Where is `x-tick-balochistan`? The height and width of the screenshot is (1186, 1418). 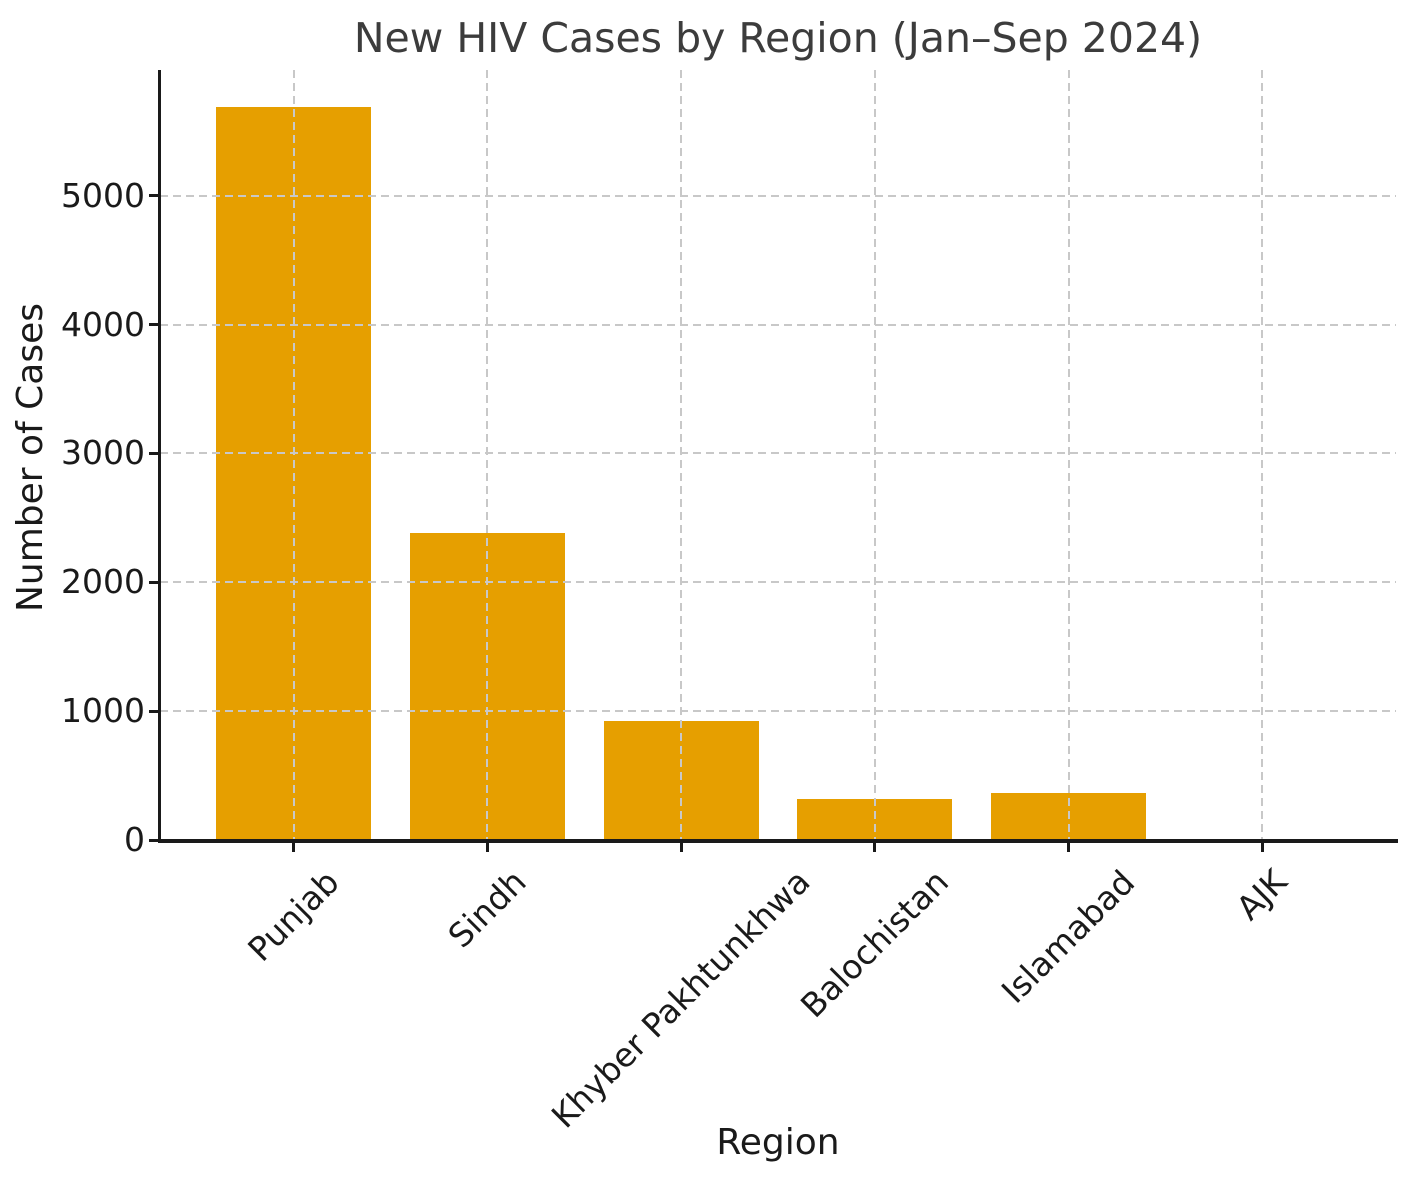
x-tick-balochistan is located at coordinates (874, 847).